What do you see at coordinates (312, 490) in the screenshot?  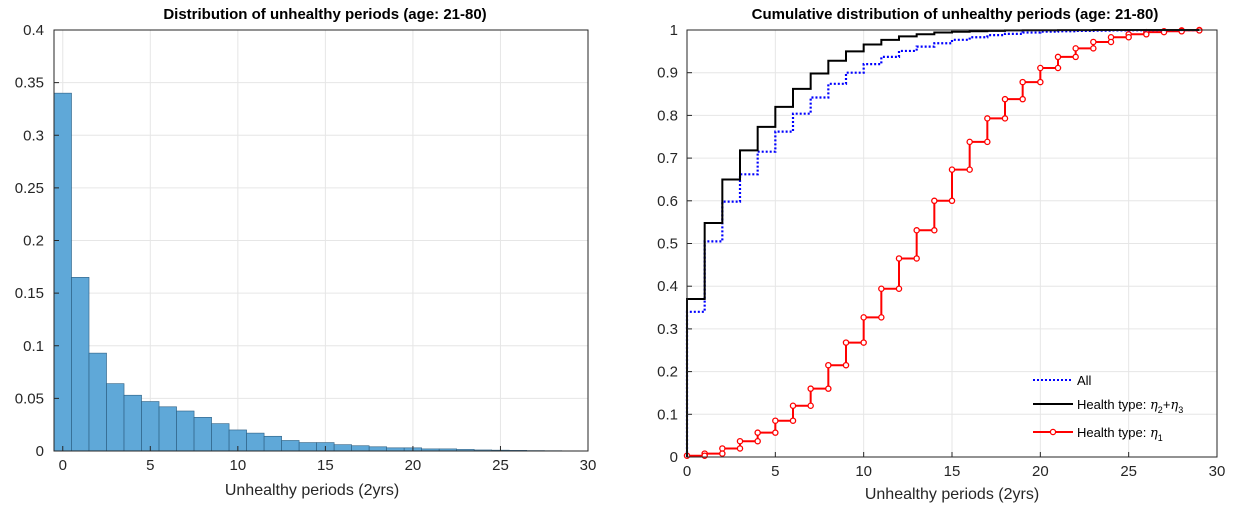 I see `chart1-xlabel: Unhealthy periods (2yrs)` at bounding box center [312, 490].